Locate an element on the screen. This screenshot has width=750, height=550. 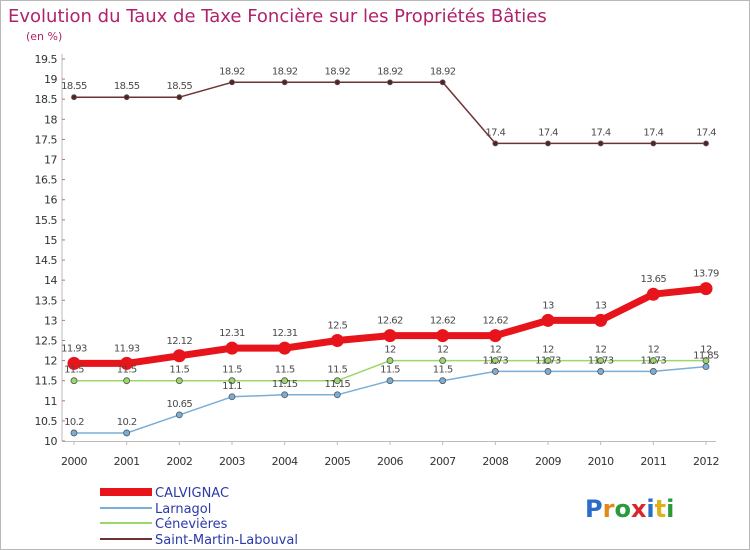
y-tick-label: 14.5 is located at coordinates (46, 260).